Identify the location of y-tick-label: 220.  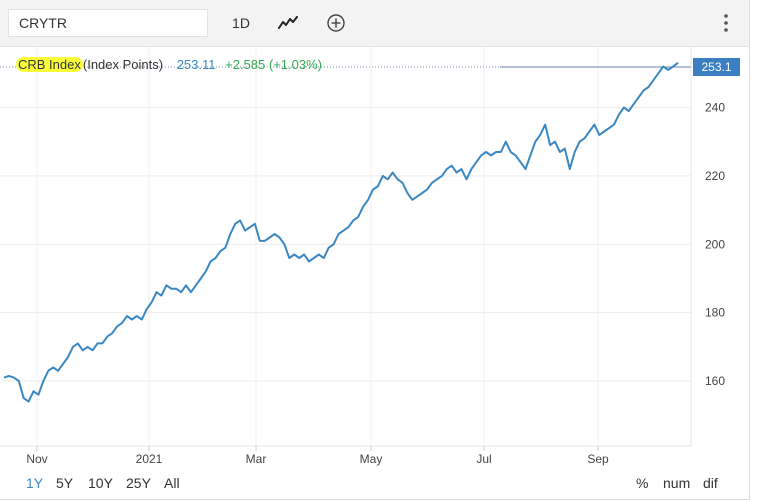
(715, 176).